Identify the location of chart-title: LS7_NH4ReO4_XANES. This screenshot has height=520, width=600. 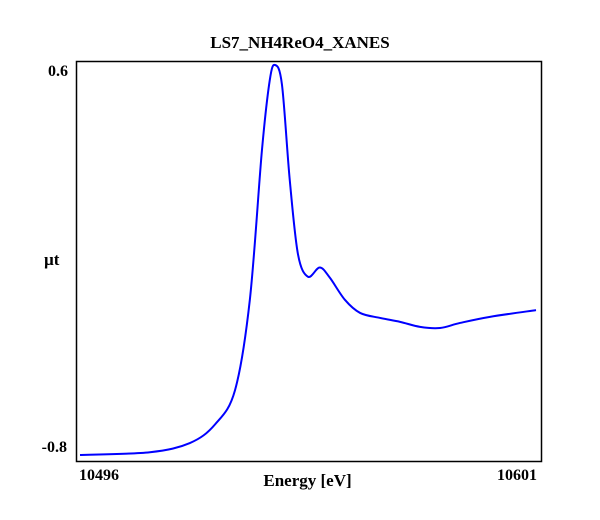
(300, 42).